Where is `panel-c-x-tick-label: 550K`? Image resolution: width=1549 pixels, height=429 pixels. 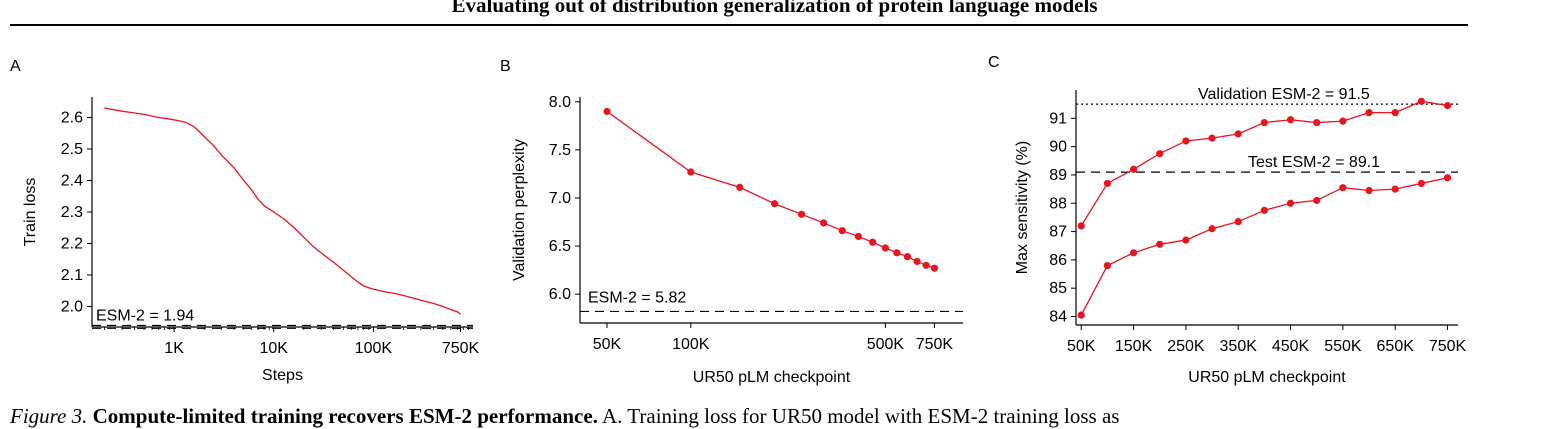 panel-c-x-tick-label: 550K is located at coordinates (1343, 346).